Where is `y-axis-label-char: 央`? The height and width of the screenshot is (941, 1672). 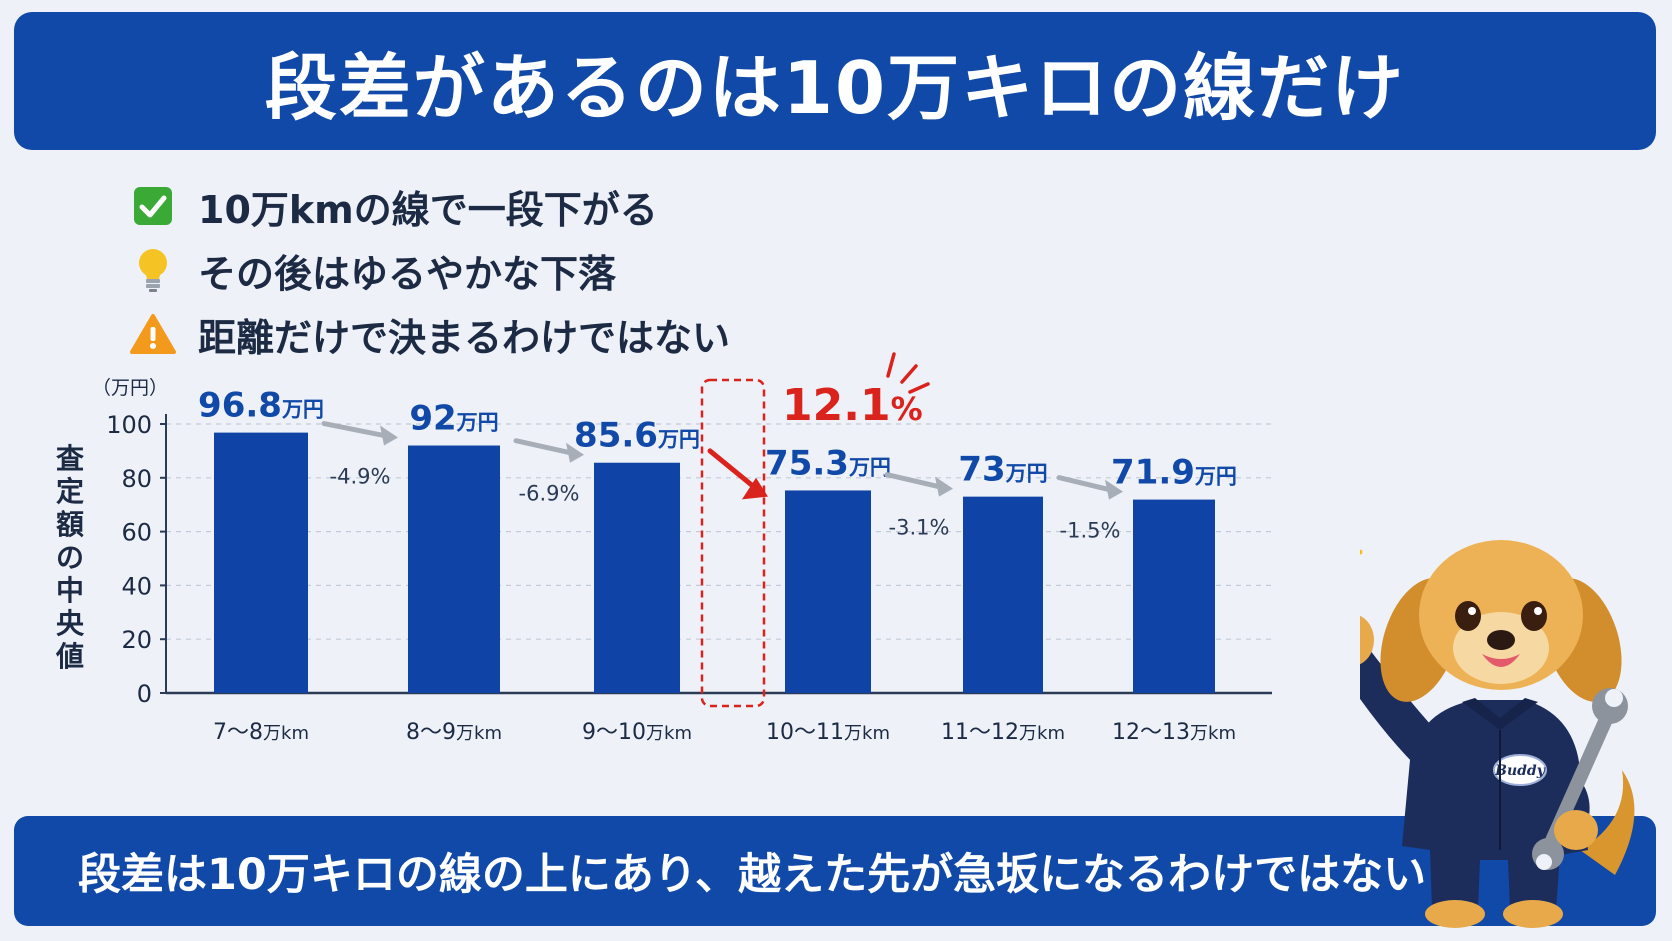
y-axis-label-char: 央 is located at coordinates (70, 623).